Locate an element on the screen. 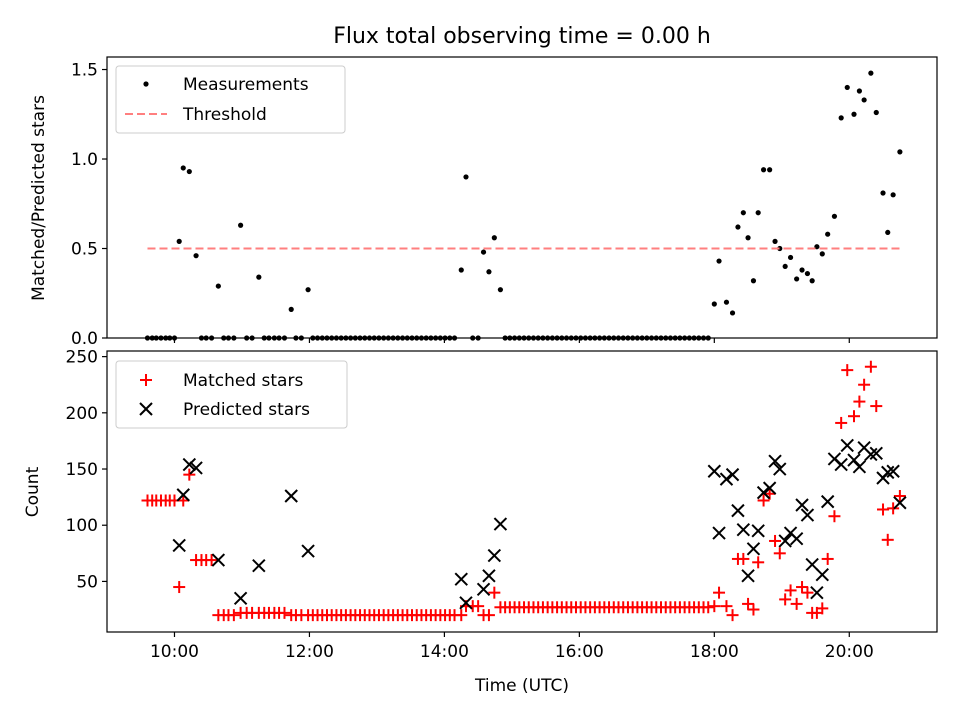  top-ylabel: Matched/Predicted stars is located at coordinates (39, 198).